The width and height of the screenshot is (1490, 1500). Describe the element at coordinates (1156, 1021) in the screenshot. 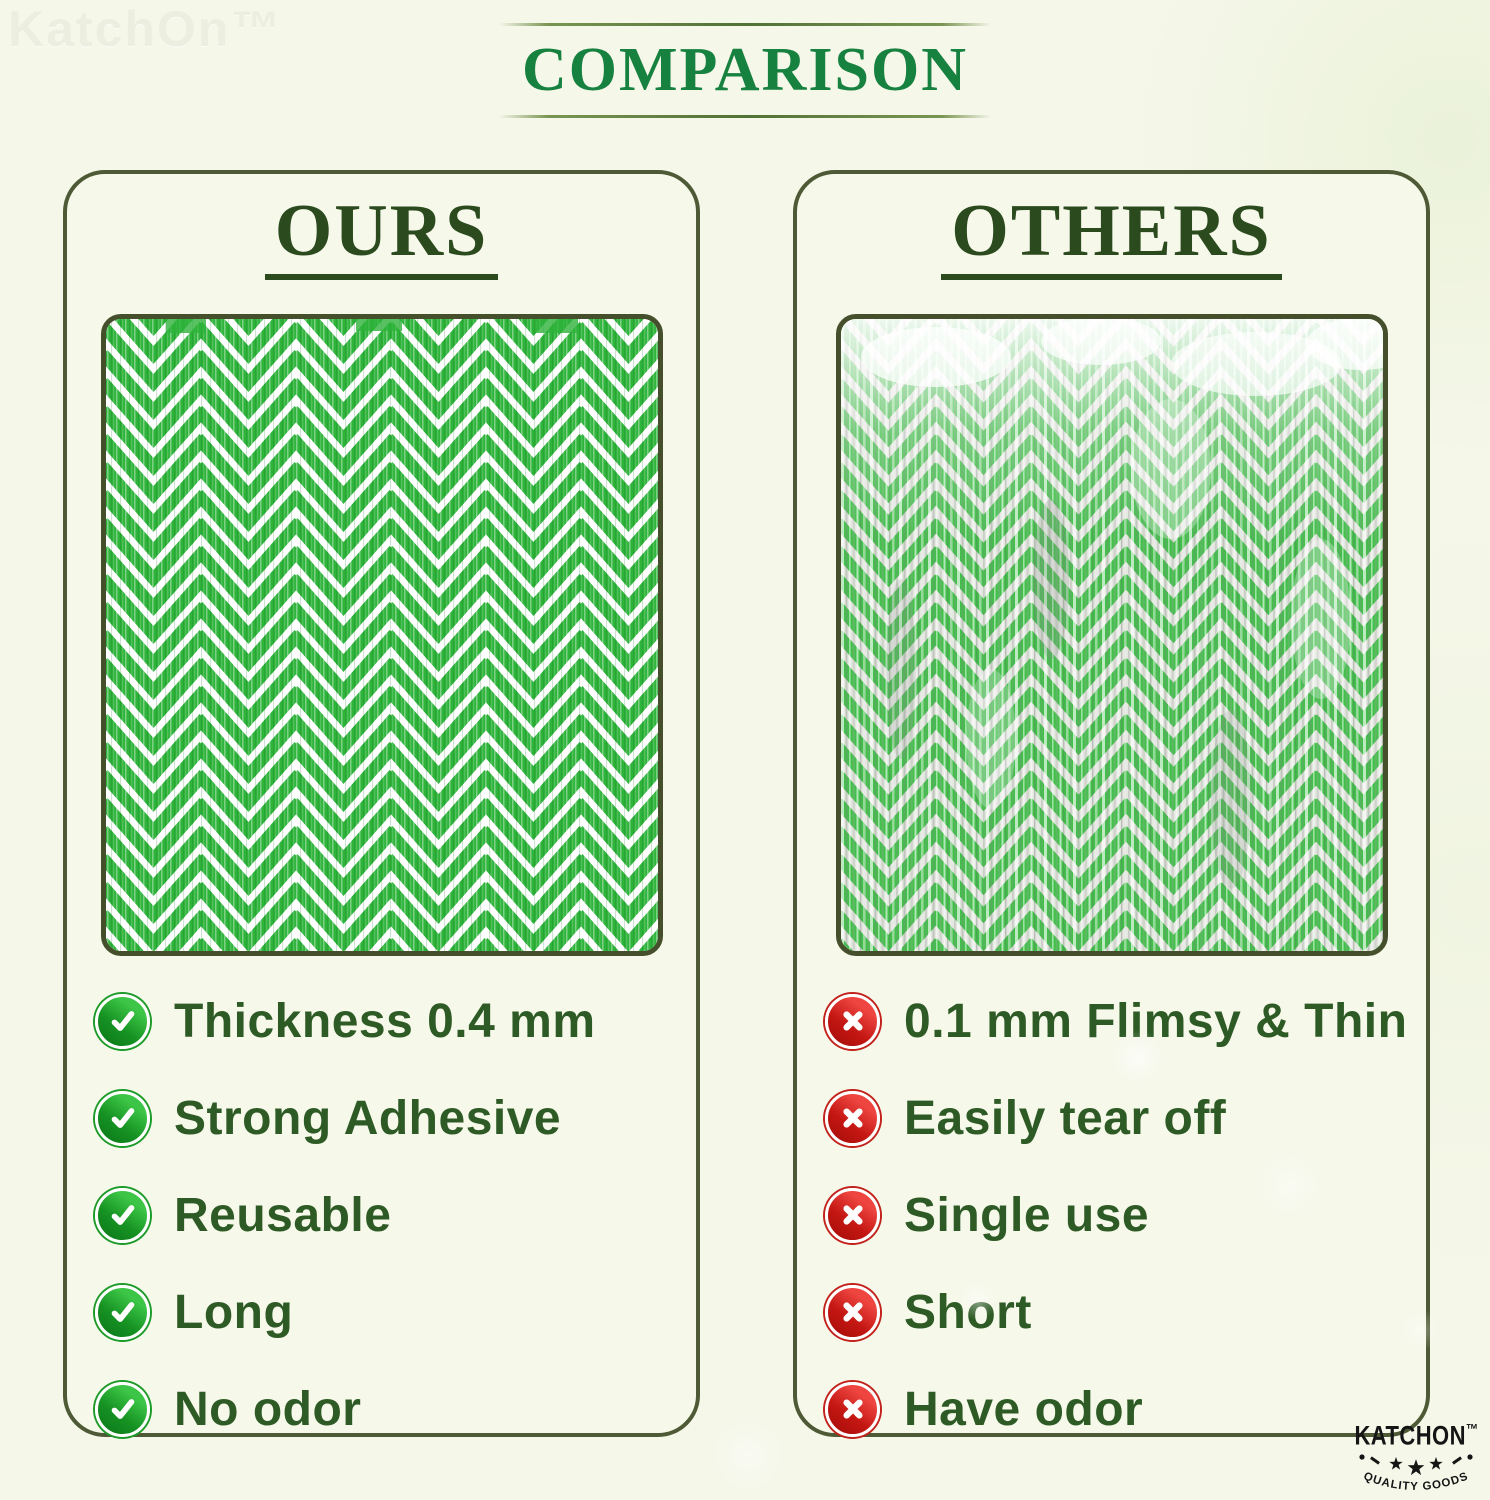

I see `feature-label: 0.1 mm Flimsy & Thin` at that location.